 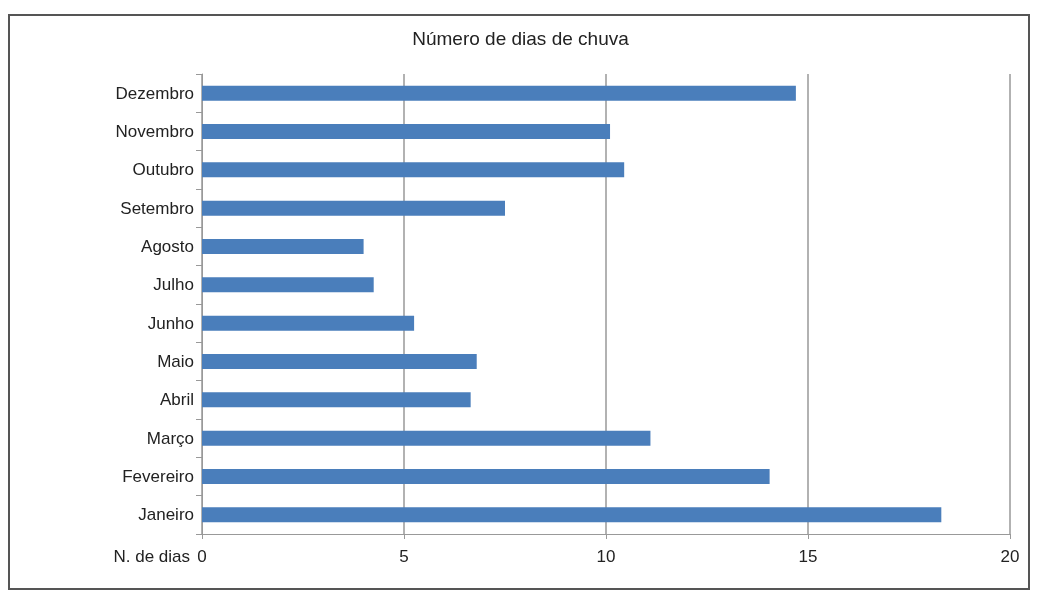 I want to click on y-tick-label: Janeiro, so click(x=166, y=515).